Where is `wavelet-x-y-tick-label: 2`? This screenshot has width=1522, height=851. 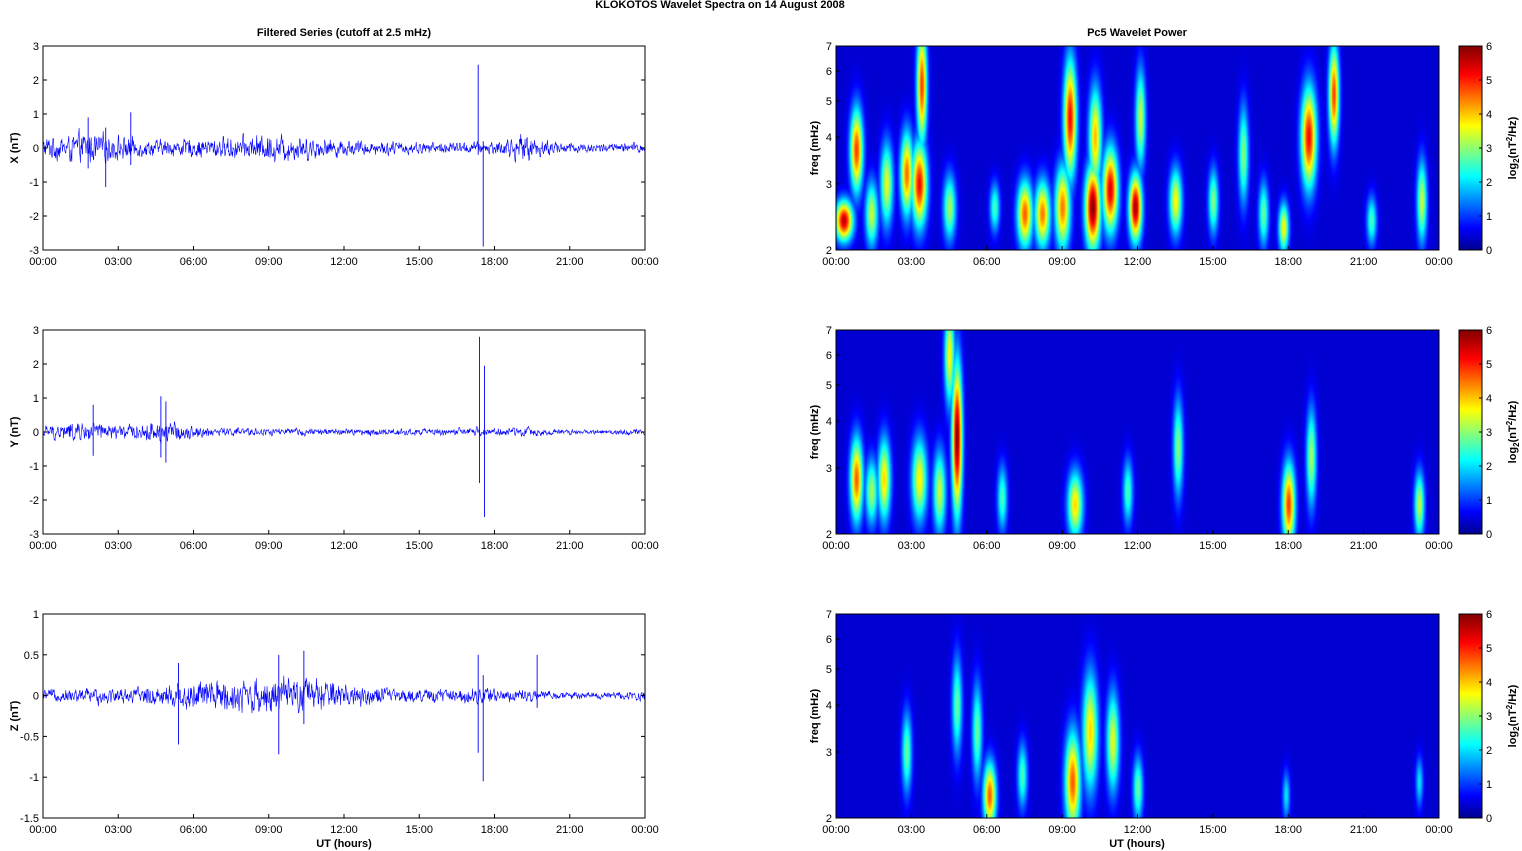 wavelet-x-y-tick-label: 2 is located at coordinates (829, 251).